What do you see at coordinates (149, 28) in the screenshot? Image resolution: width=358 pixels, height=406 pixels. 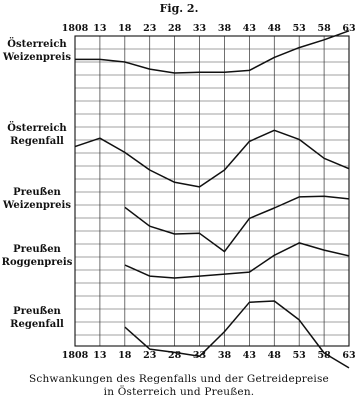 I see `x-tick-label-top: 23` at bounding box center [149, 28].